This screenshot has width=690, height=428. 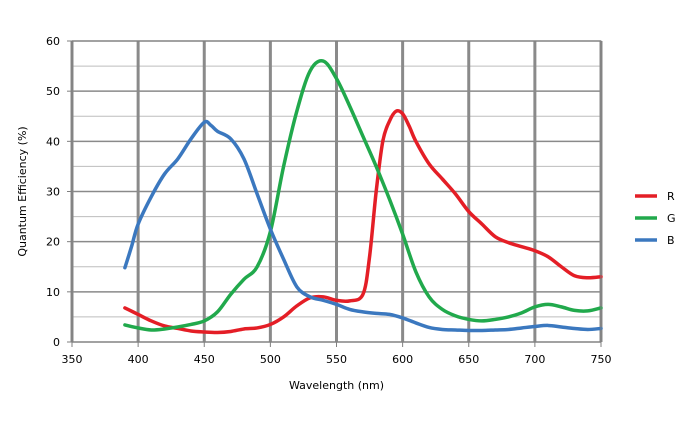 I want to click on legend-label-g: G, so click(x=671, y=218).